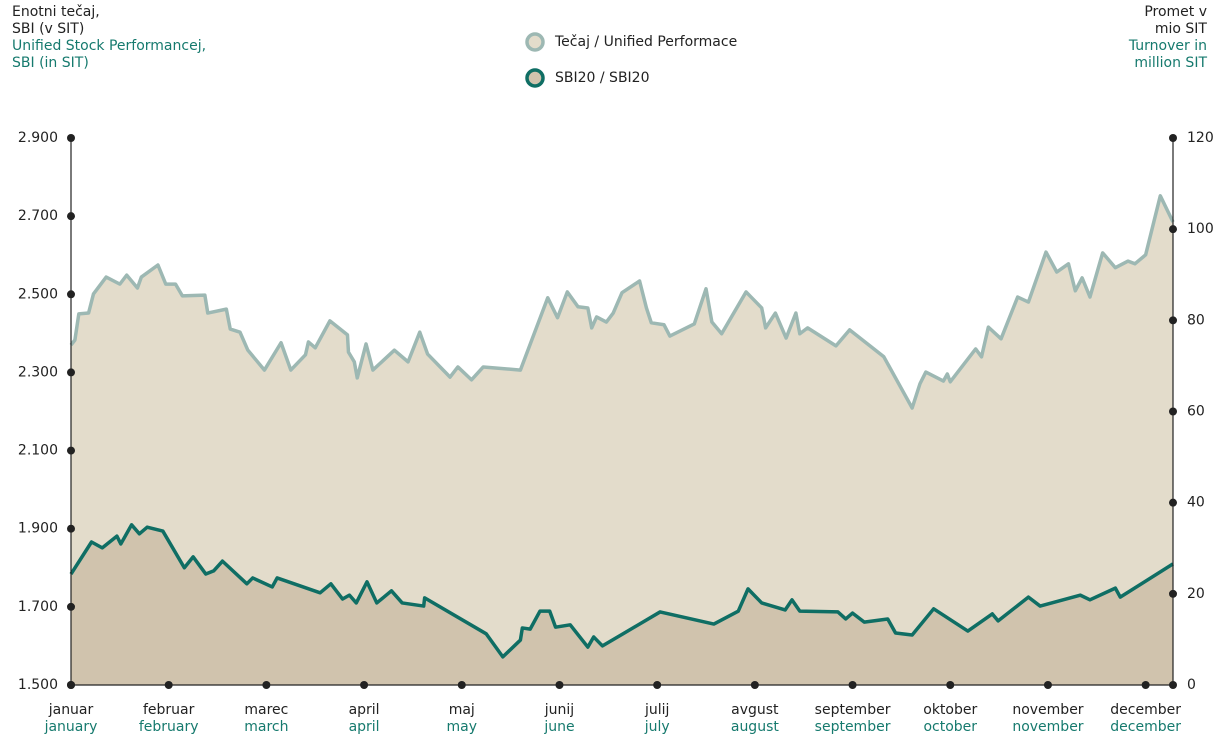 This screenshot has height=737, width=1219. What do you see at coordinates (56, 12) in the screenshot?
I see `y-label: Enotni tečaj,` at bounding box center [56, 12].